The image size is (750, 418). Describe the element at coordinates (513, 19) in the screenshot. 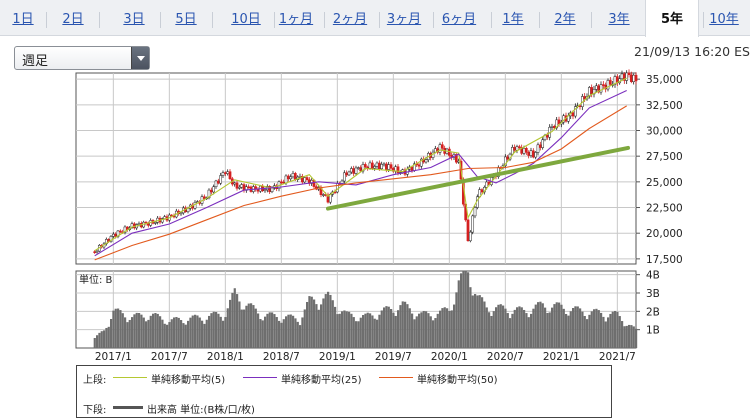

I see `tab-10: 1年` at that location.